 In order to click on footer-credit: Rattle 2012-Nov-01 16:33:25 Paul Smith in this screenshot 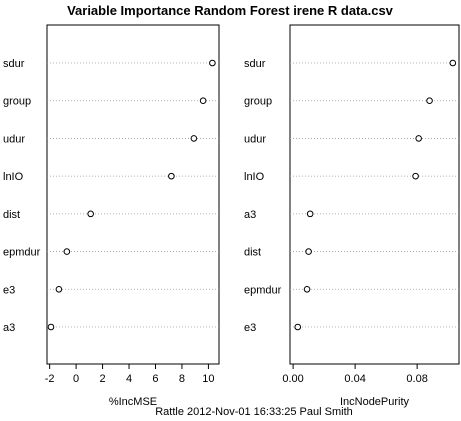, I will do `click(254, 412)`.